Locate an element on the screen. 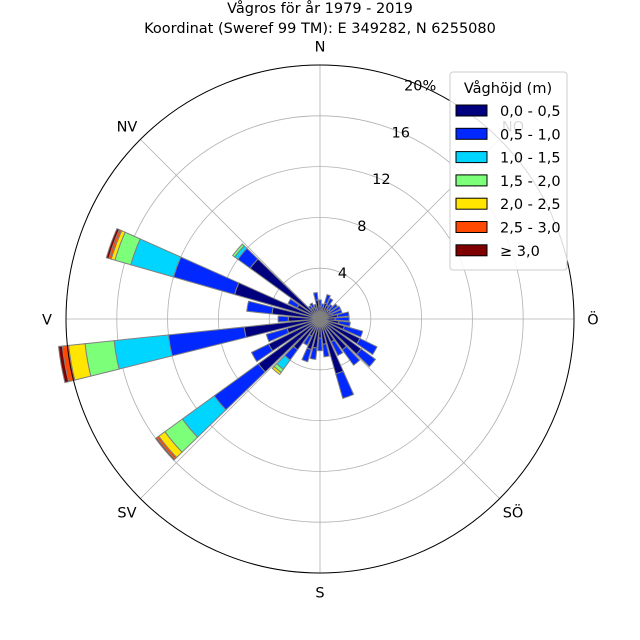 The height and width of the screenshot is (640, 640). radial-tick-label-3: 16 is located at coordinates (401, 133).